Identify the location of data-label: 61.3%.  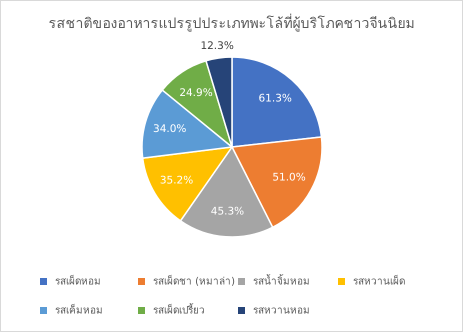
(275, 98).